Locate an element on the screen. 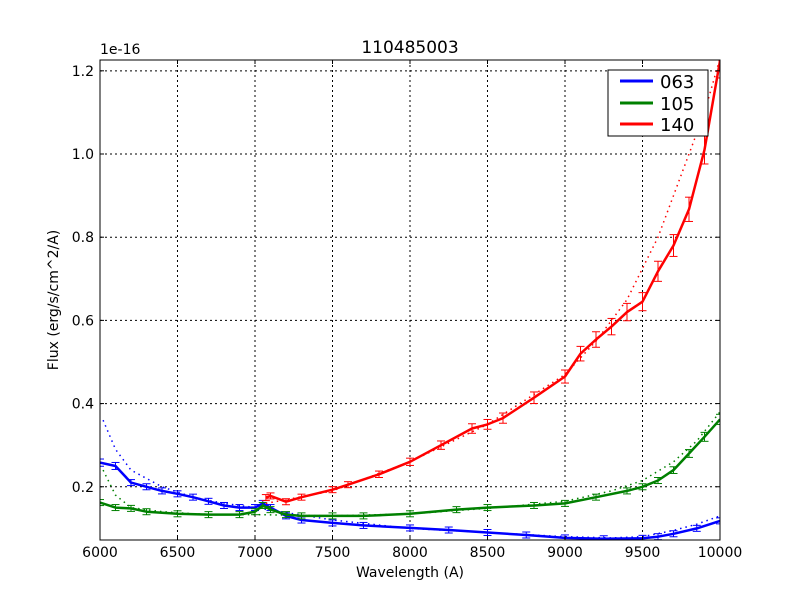  chart-title: 110485003 is located at coordinates (409, 48).